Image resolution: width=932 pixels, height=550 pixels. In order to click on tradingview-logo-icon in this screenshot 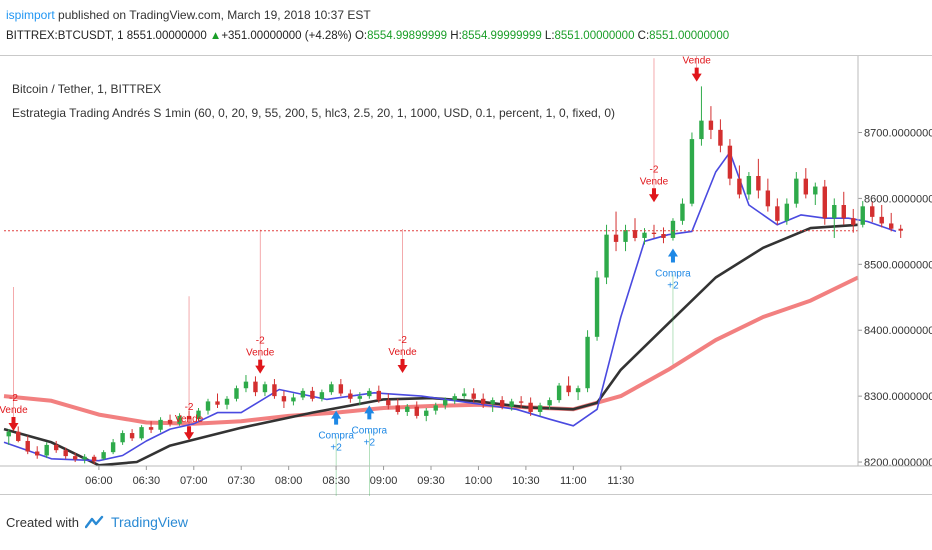, I will do `click(94, 522)`.